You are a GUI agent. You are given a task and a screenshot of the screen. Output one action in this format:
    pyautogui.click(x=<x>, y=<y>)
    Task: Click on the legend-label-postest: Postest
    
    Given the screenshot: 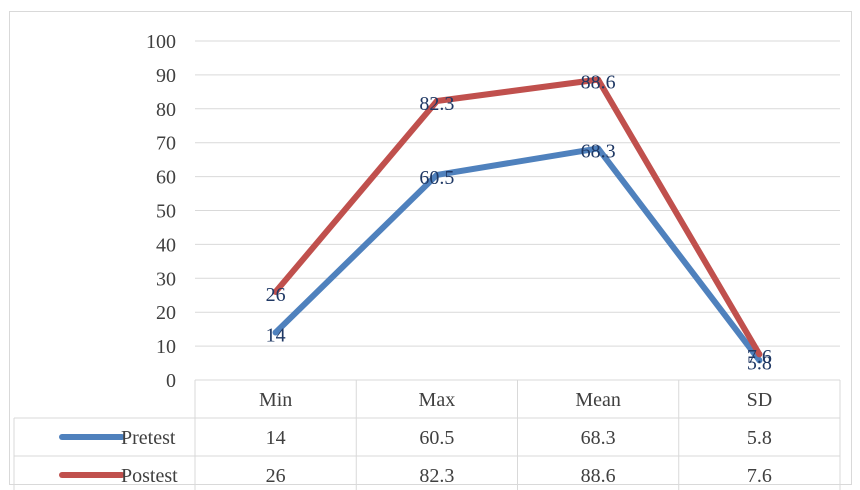 What is the action you would take?
    pyautogui.click(x=149, y=476)
    